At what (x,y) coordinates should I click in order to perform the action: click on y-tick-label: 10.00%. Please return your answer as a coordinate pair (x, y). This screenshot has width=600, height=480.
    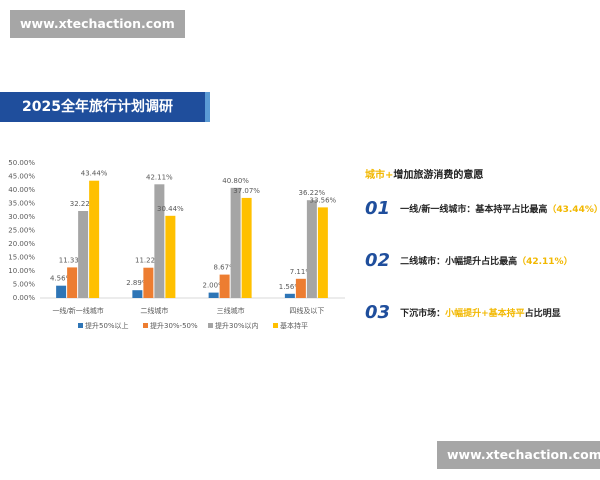
    Looking at the image, I should click on (21, 271).